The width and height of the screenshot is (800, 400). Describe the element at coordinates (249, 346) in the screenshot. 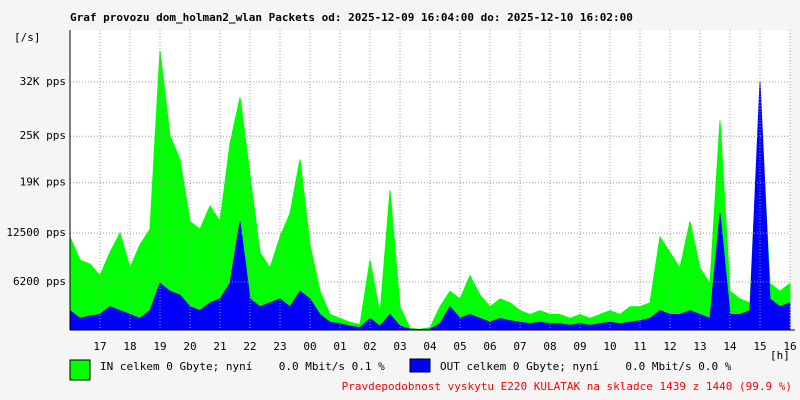

I see `x-tick-label: 22` at that location.